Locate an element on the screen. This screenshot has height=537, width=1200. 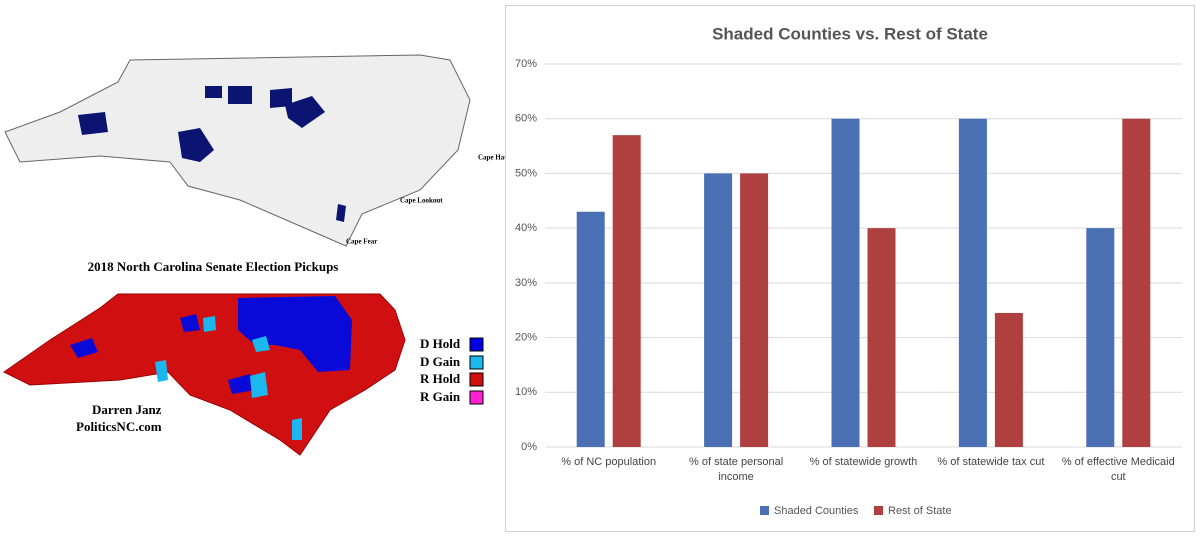
x-tick-label: % of statewide tax cut is located at coordinates (991, 462).